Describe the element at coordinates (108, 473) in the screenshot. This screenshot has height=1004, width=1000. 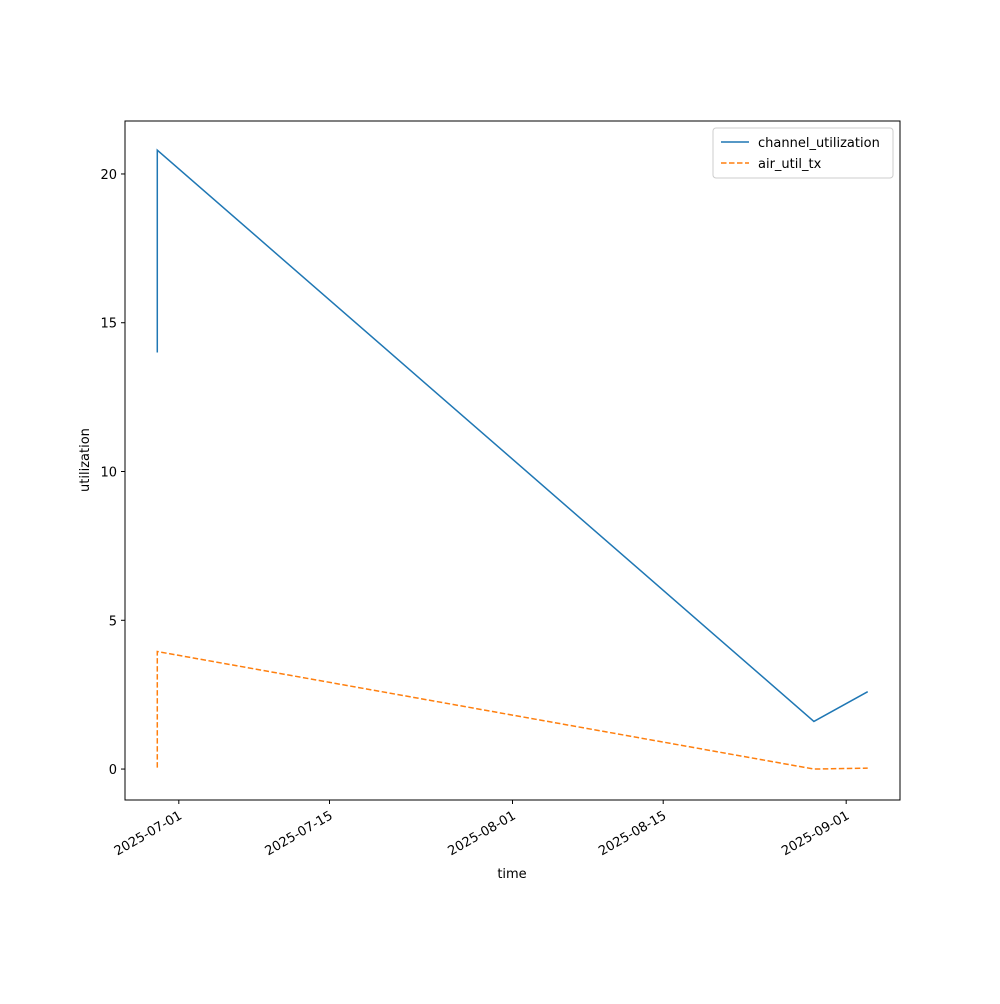
I see `y-tick-label: 10` at that location.